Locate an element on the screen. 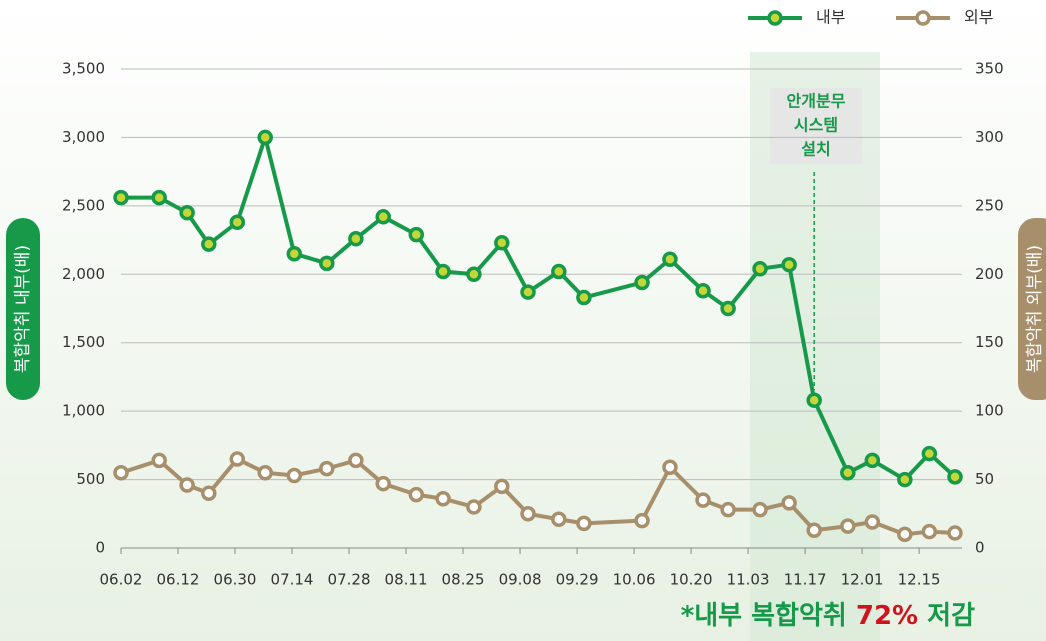 The height and width of the screenshot is (641, 1046). footnote: *내부 복합악취 72% 저감 is located at coordinates (828, 616).